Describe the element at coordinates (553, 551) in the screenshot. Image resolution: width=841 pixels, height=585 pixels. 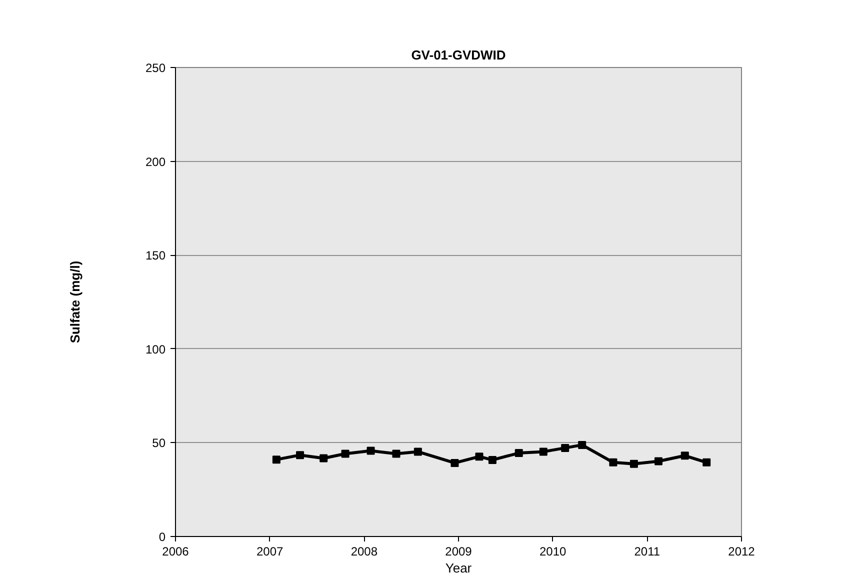
I see `x-tick-label: 2010` at that location.